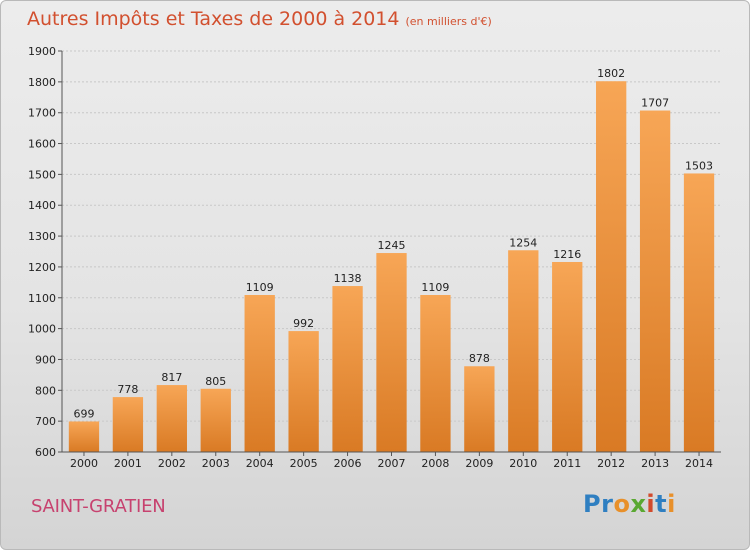 This screenshot has height=550, width=750. I want to click on proxiti-logo: Proxiti, so click(629, 504).